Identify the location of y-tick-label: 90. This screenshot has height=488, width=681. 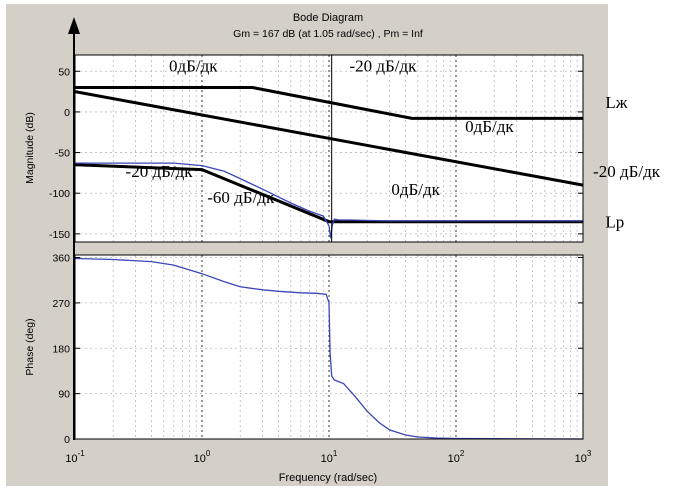
(64, 395).